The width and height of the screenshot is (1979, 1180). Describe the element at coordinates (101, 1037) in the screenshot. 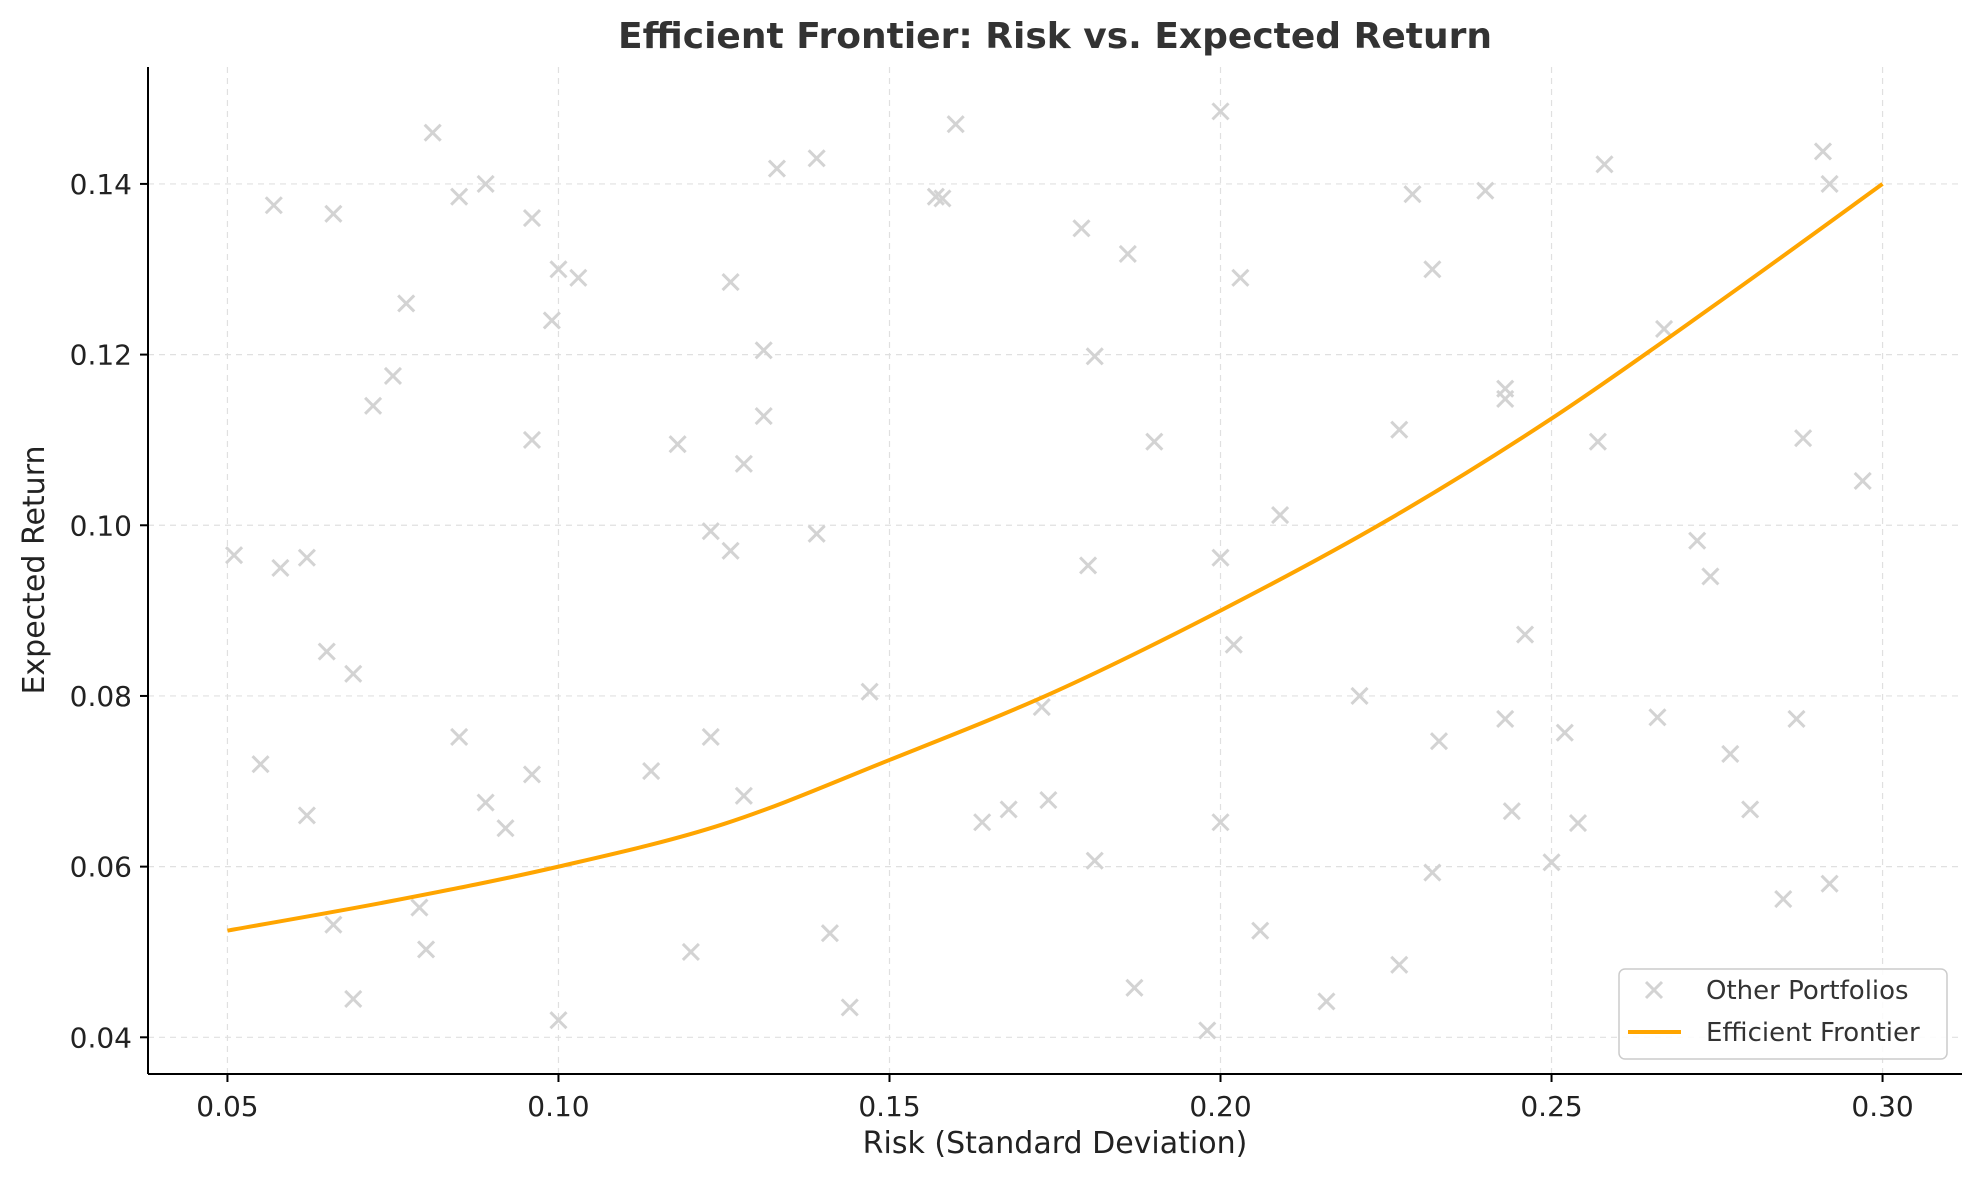

I see `y-tick-label: 0.04` at that location.